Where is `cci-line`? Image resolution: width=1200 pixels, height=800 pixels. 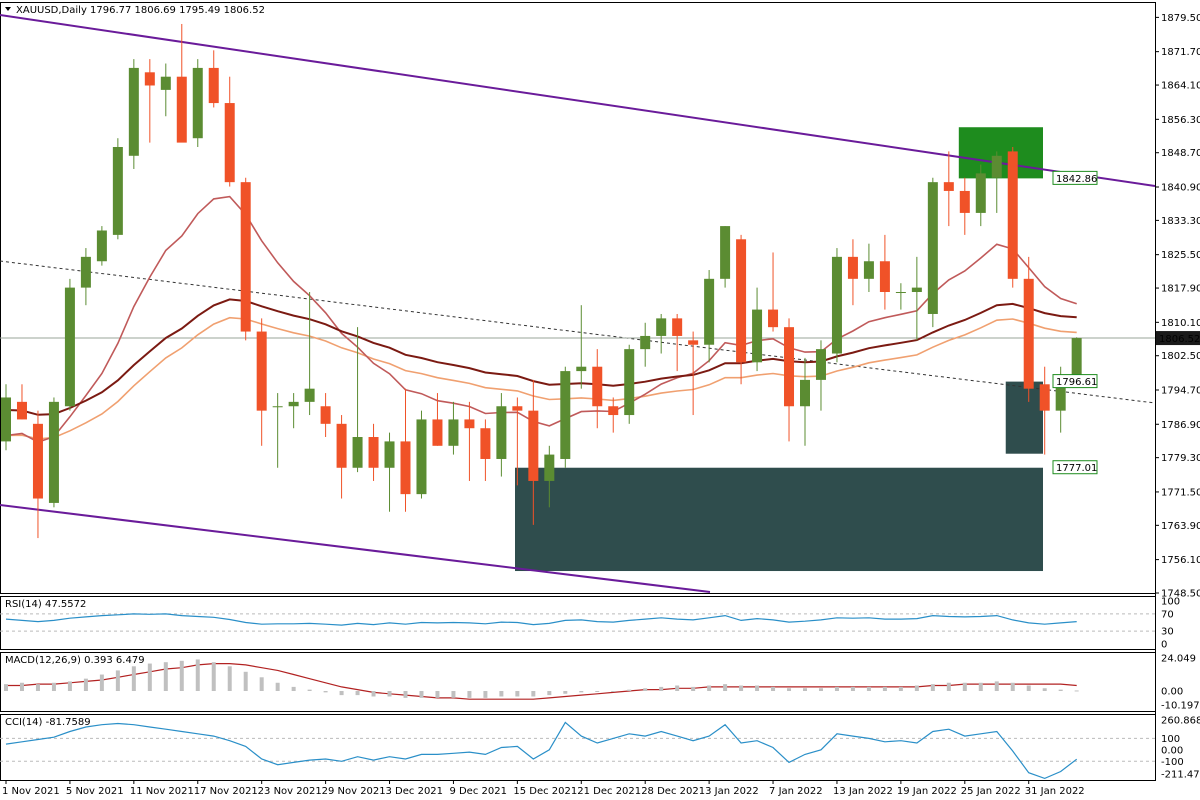
cci-line is located at coordinates (541, 750).